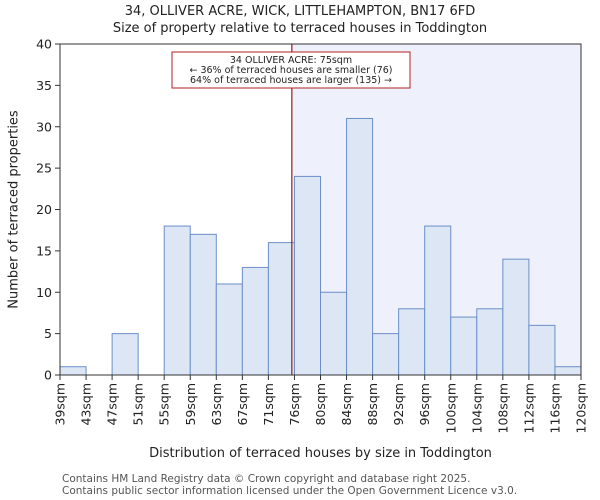 The width and height of the screenshot is (600, 500). I want to click on bar-80sqm, so click(334, 333).